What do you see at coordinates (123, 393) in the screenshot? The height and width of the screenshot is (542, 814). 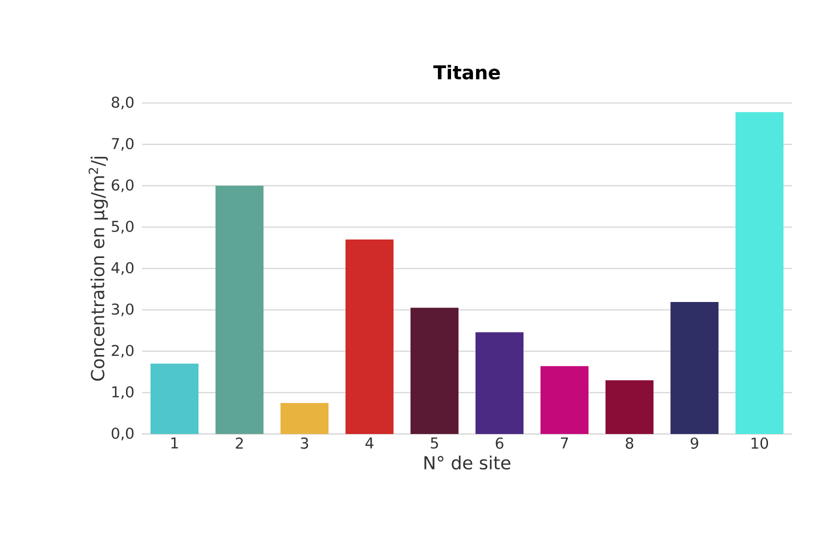 I see `y-tick-label: 1,0` at bounding box center [123, 393].